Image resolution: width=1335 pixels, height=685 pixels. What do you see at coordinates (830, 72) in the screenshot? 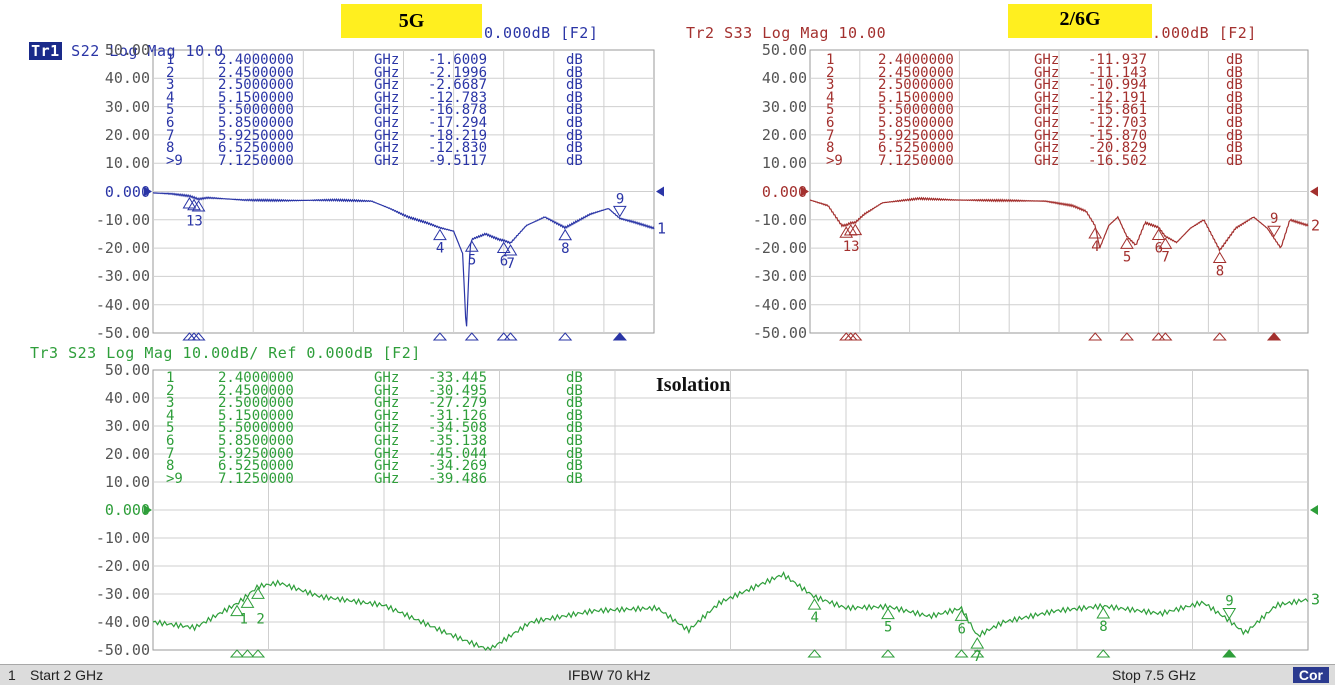
I see `marker-number: 2` at bounding box center [830, 72].